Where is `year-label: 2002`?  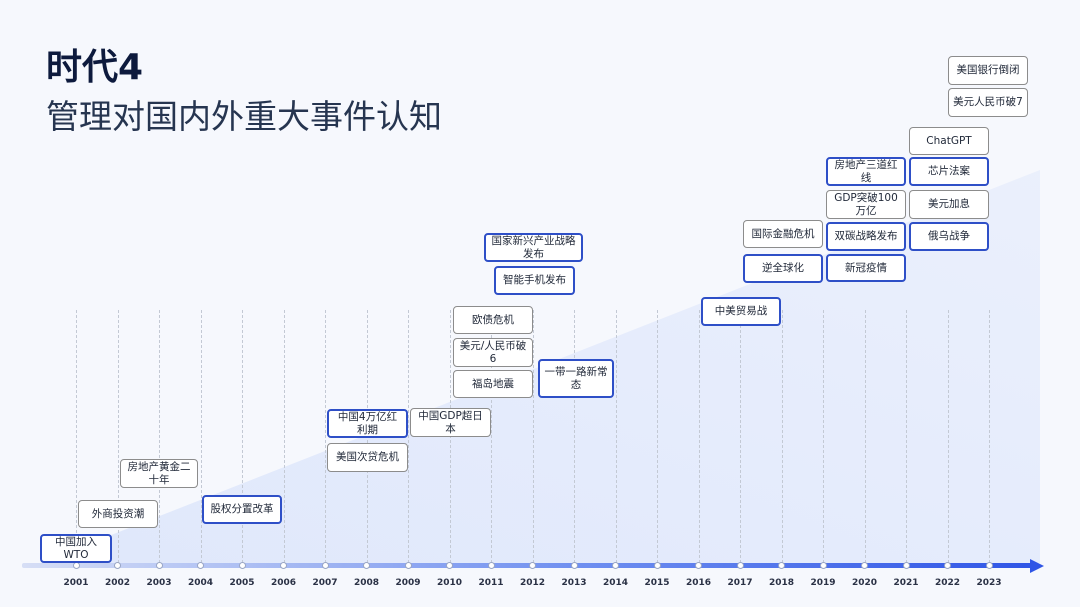 year-label: 2002 is located at coordinates (117, 583).